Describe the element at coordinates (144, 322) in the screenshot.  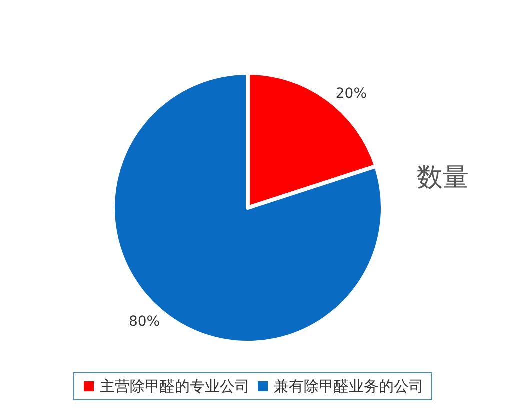
I see `data-label: 80%` at that location.